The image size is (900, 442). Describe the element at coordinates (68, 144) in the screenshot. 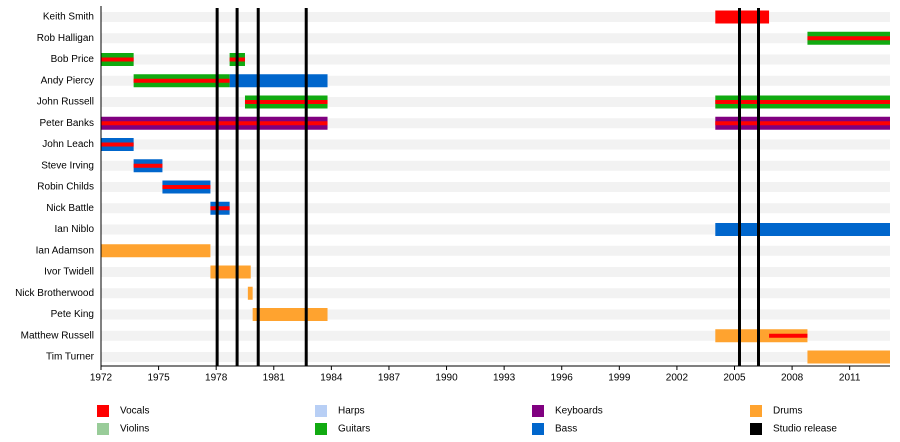

I see `member-name: John Leach` at that location.